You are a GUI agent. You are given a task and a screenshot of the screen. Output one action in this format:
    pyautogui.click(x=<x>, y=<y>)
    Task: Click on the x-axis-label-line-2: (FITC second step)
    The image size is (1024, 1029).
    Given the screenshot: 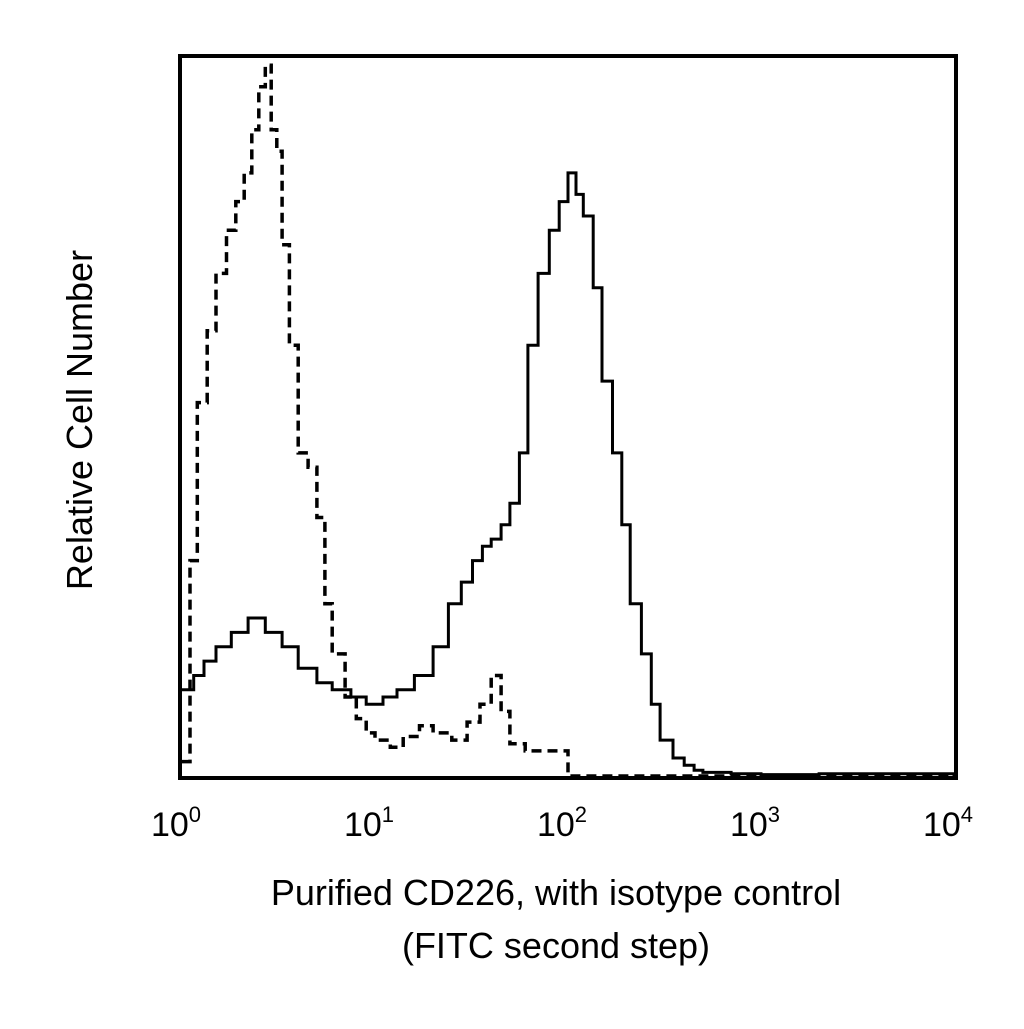 What is the action you would take?
    pyautogui.click(x=556, y=945)
    